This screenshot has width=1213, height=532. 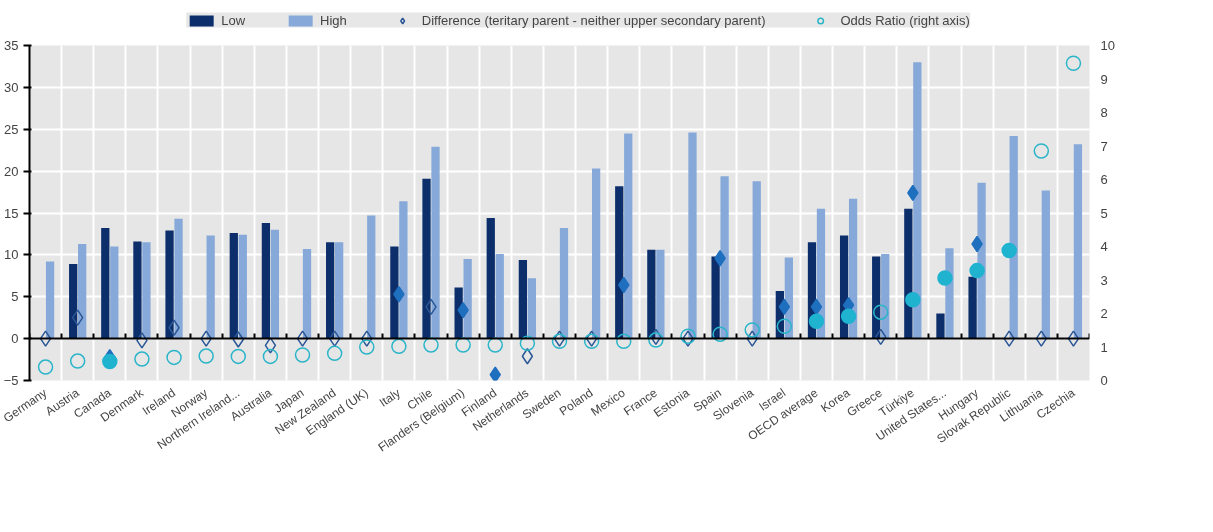 I want to click on y-tick-label: 20, so click(x=11, y=171).